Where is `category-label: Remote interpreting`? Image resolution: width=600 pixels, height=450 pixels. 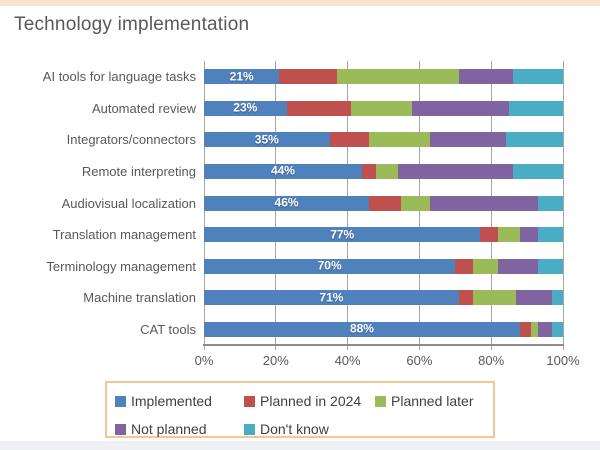
category-label: Remote interpreting is located at coordinates (138, 171).